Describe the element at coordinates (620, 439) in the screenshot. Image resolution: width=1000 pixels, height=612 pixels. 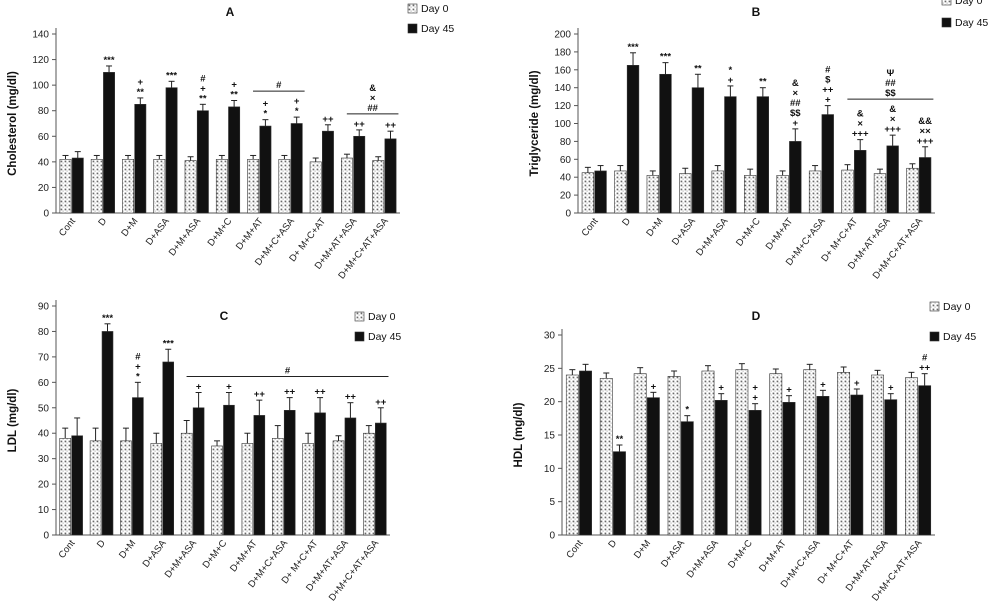
I see `significance-annotation: **` at that location.